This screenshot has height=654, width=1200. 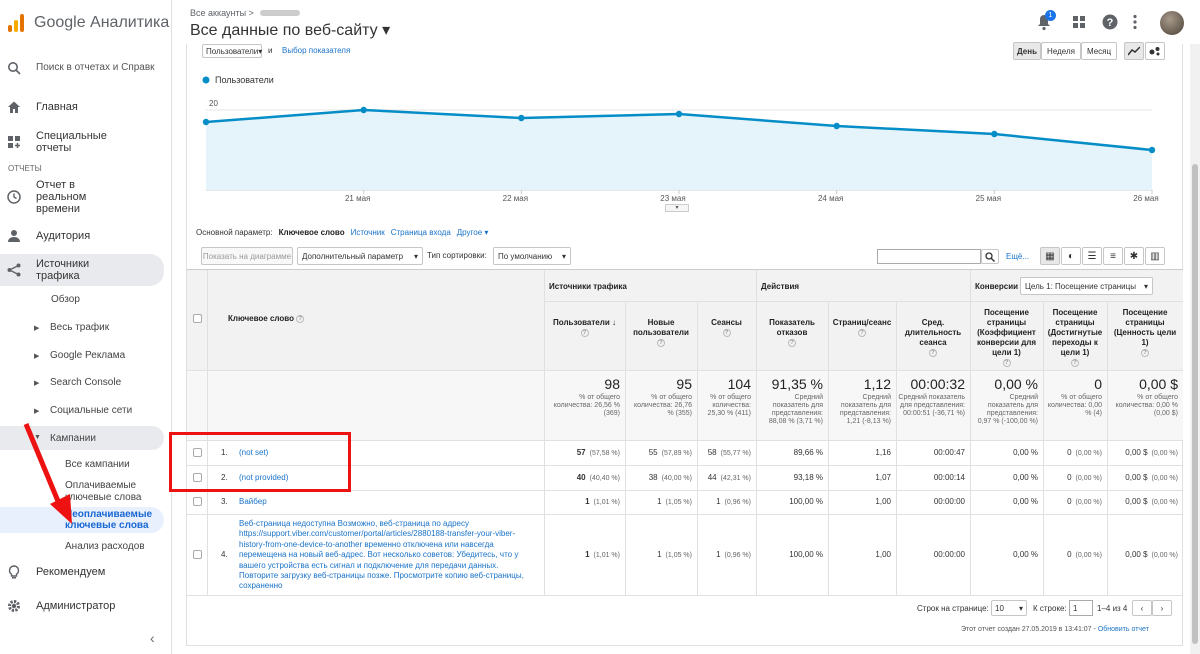 I want to click on sort-type-select: По умолчанию ▾, so click(x=532, y=256).